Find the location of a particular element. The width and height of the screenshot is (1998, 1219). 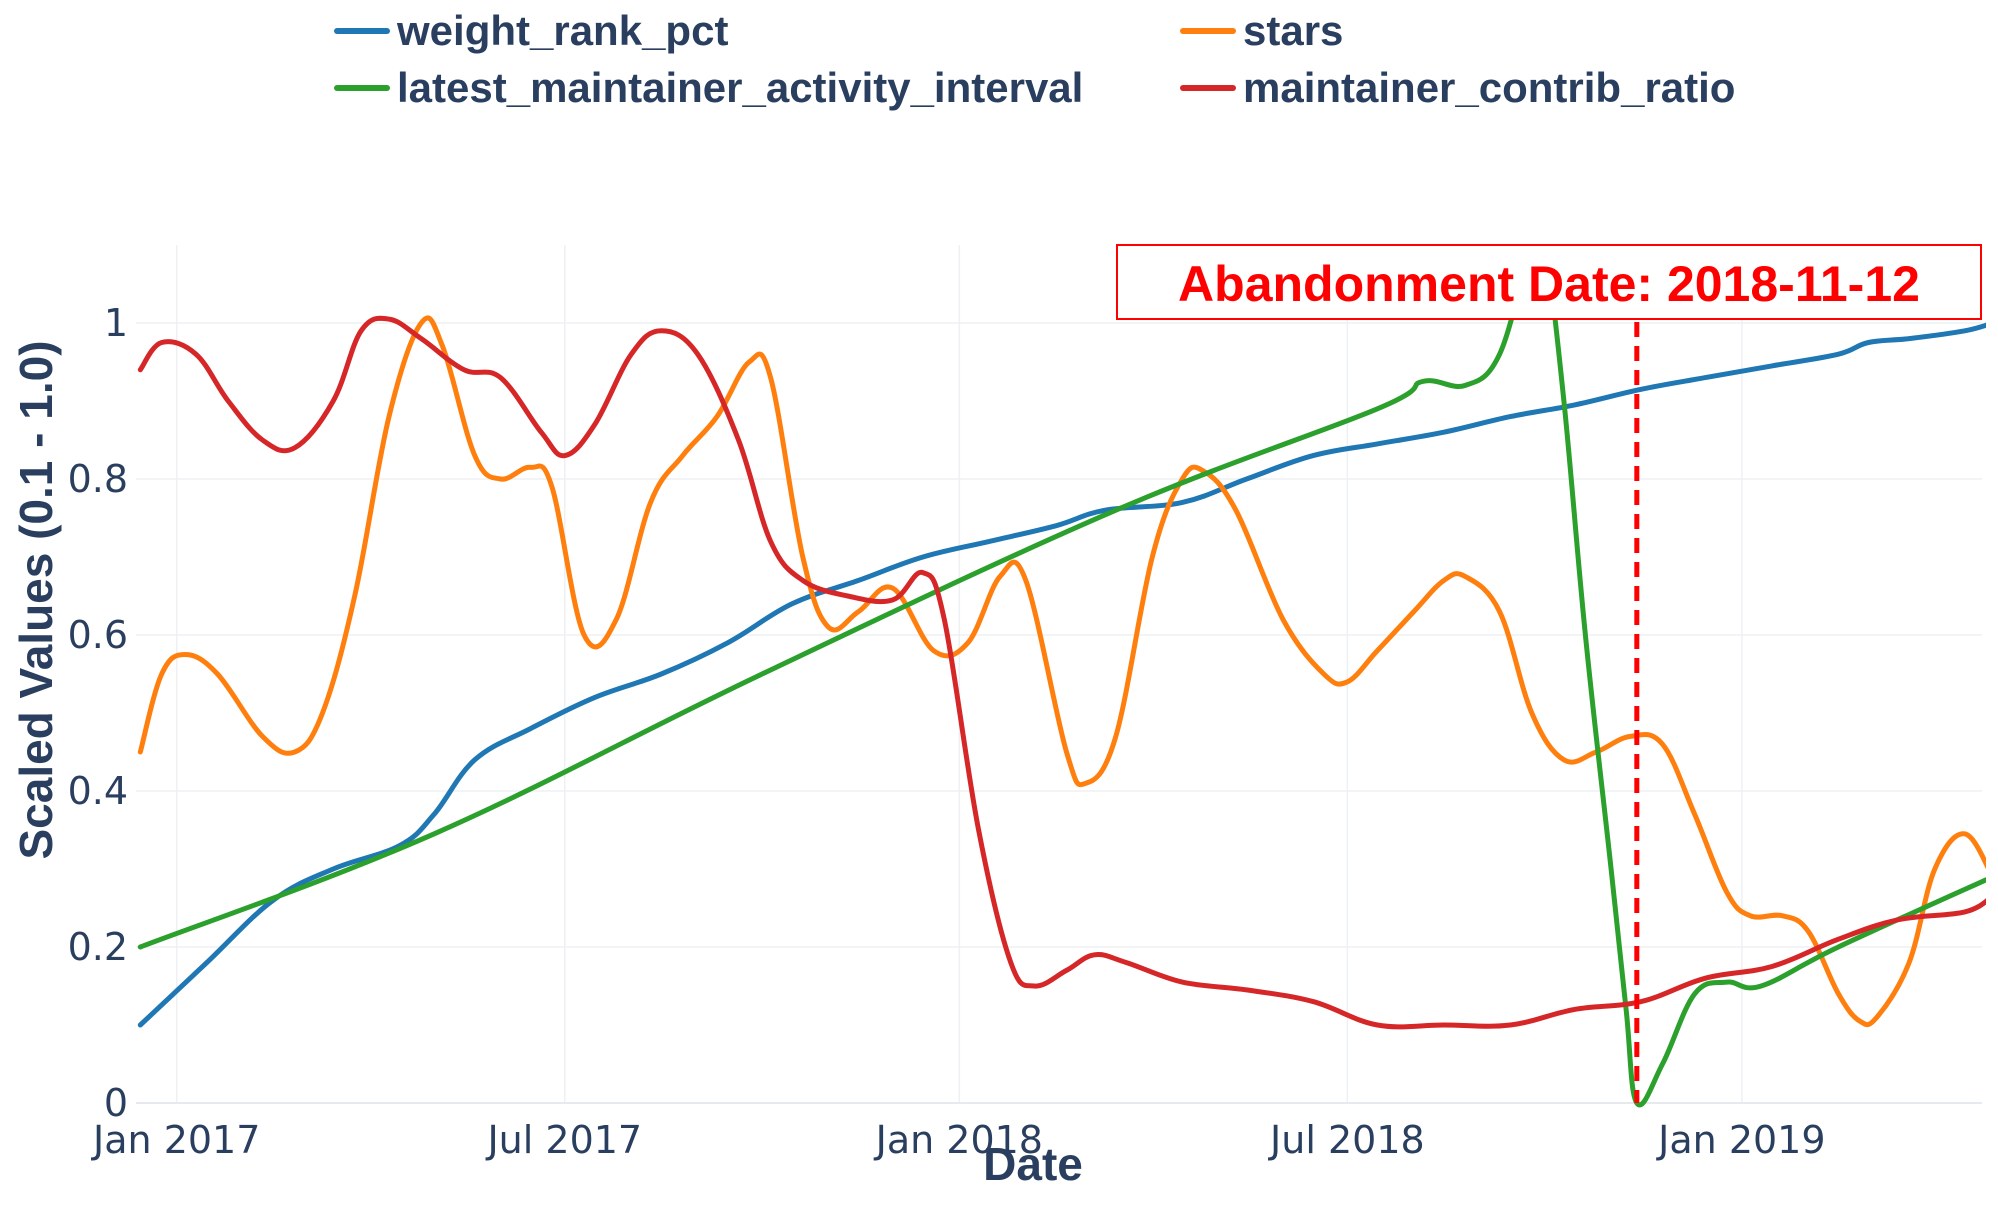

annotation-label: Abandonment Date: 2018-11-12 is located at coordinates (1549, 284).